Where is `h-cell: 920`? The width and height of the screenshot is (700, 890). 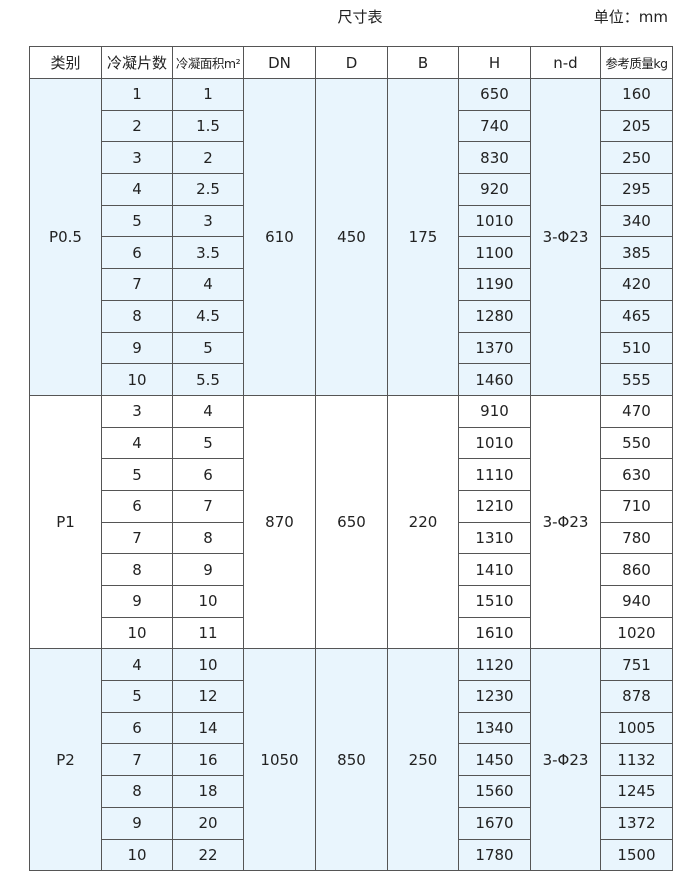
h-cell: 920 is located at coordinates (494, 189).